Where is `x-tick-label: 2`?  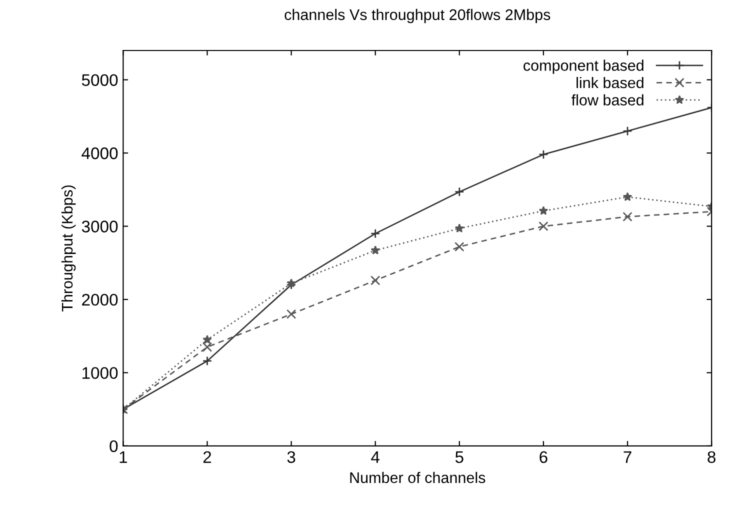 x-tick-label: 2 is located at coordinates (207, 457).